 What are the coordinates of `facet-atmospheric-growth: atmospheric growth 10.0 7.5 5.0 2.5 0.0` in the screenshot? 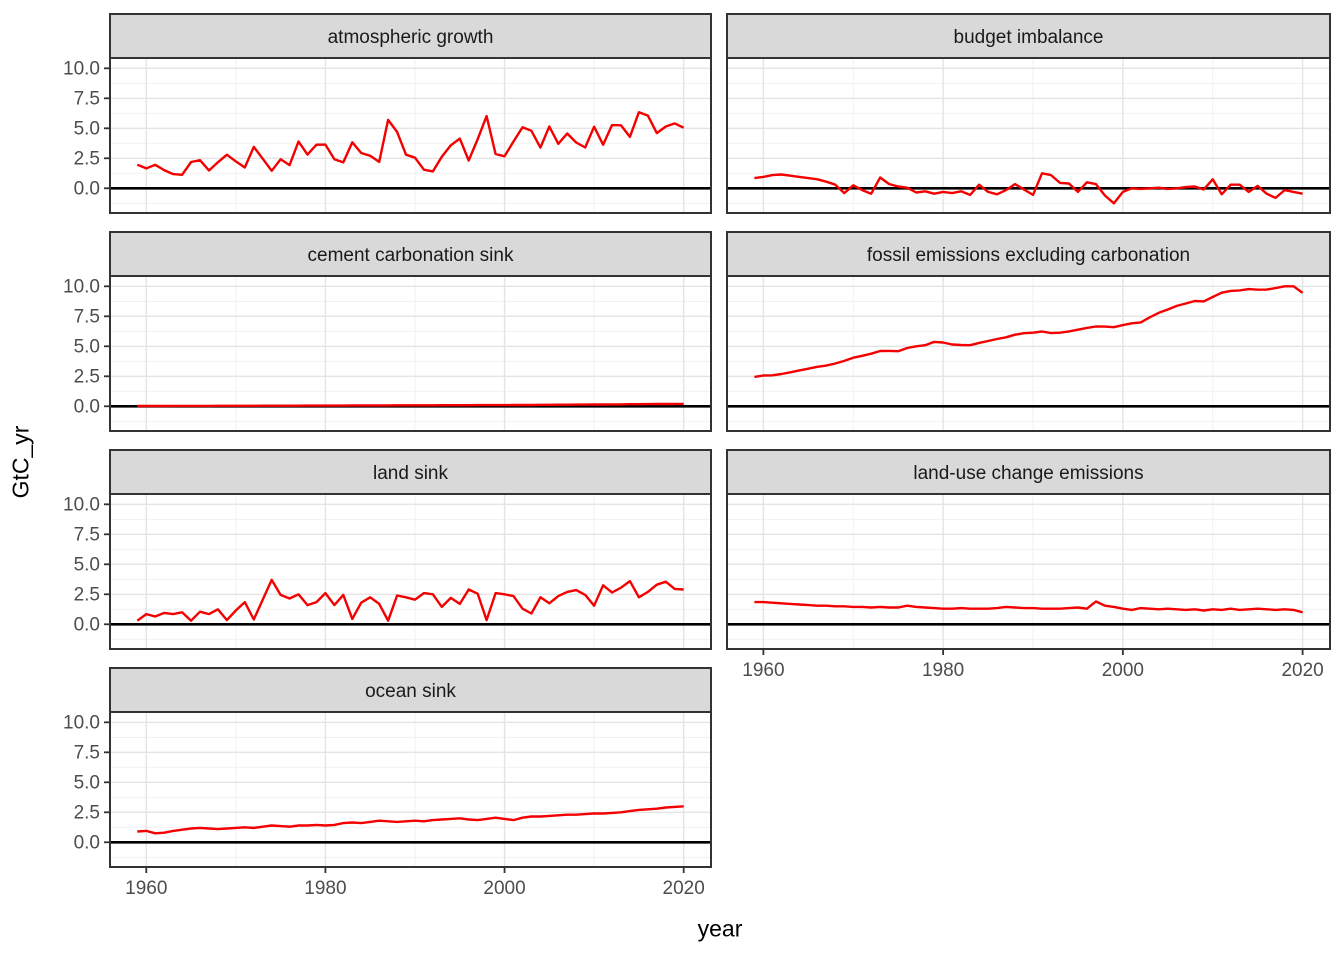 It's located at (387, 113).